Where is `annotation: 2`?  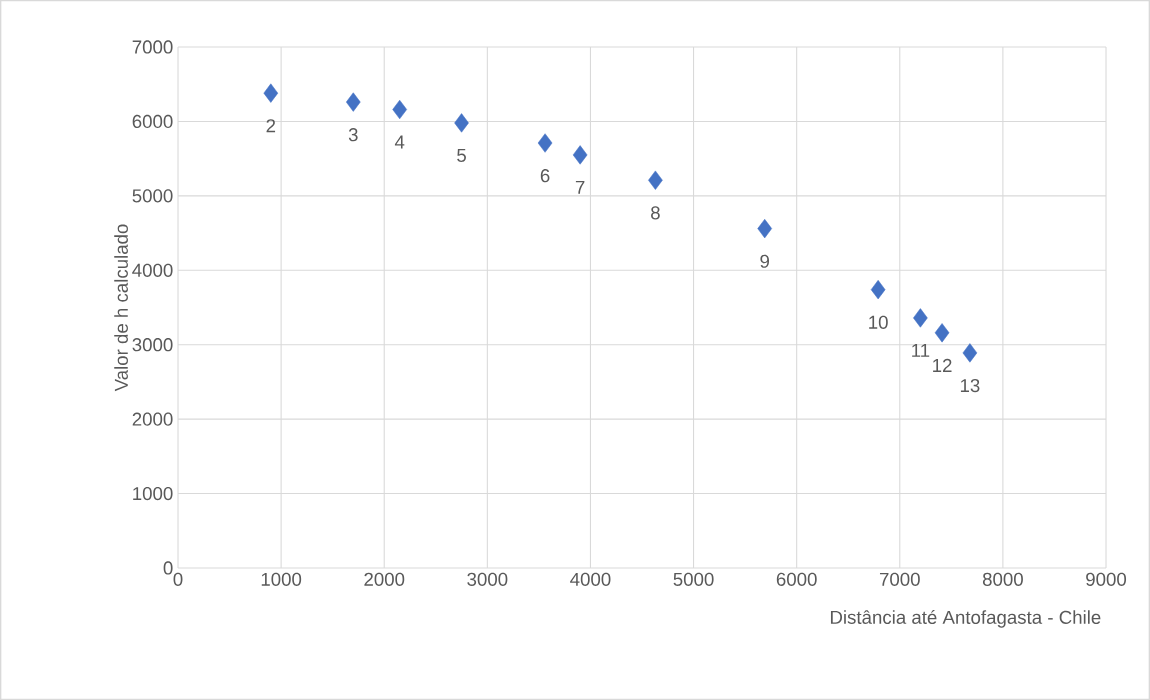
annotation: 2 is located at coordinates (271, 126).